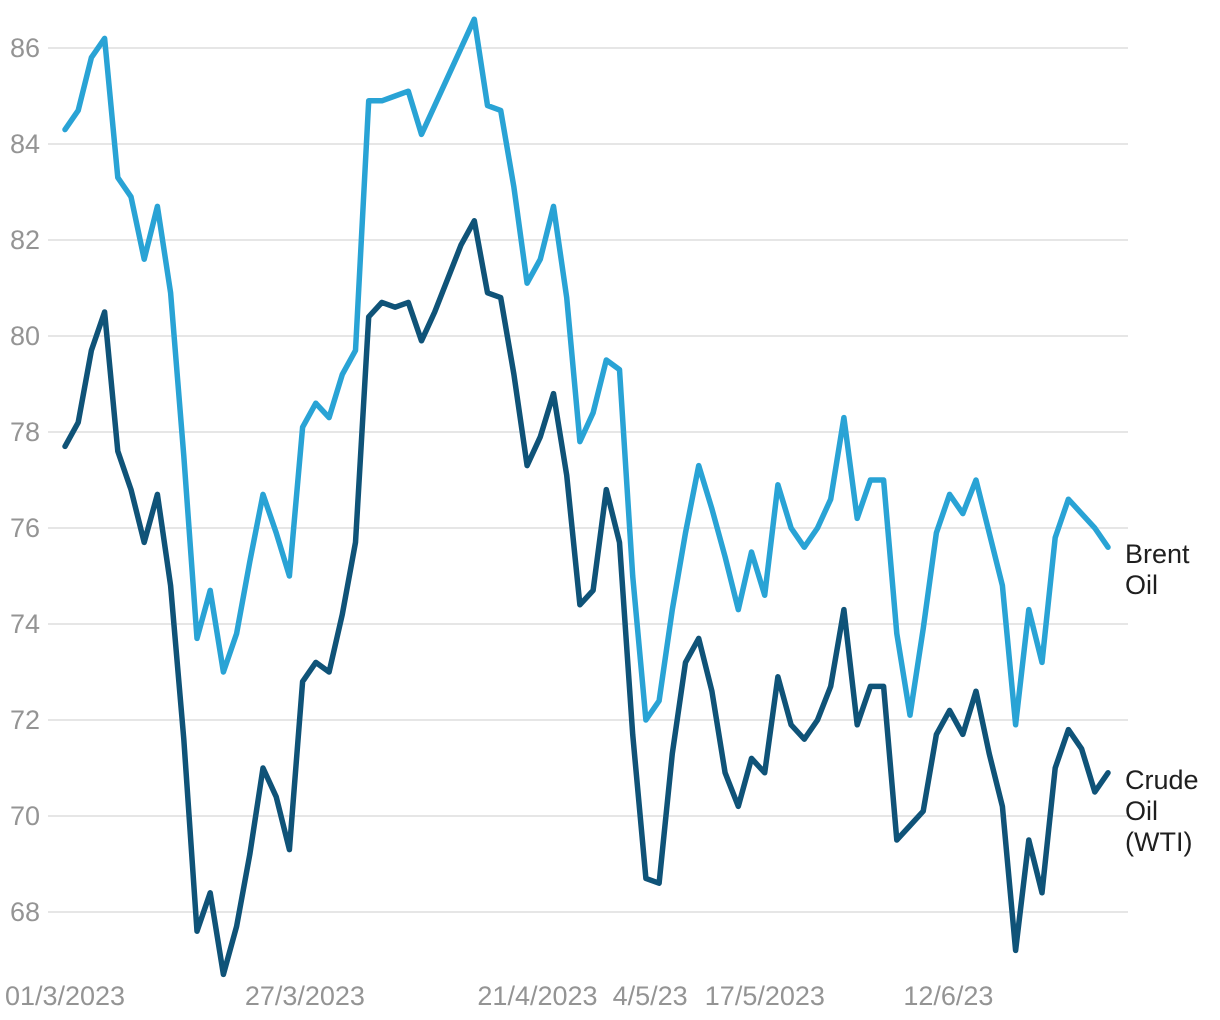  What do you see at coordinates (25, 816) in the screenshot?
I see `y-tick-label: 70` at bounding box center [25, 816].